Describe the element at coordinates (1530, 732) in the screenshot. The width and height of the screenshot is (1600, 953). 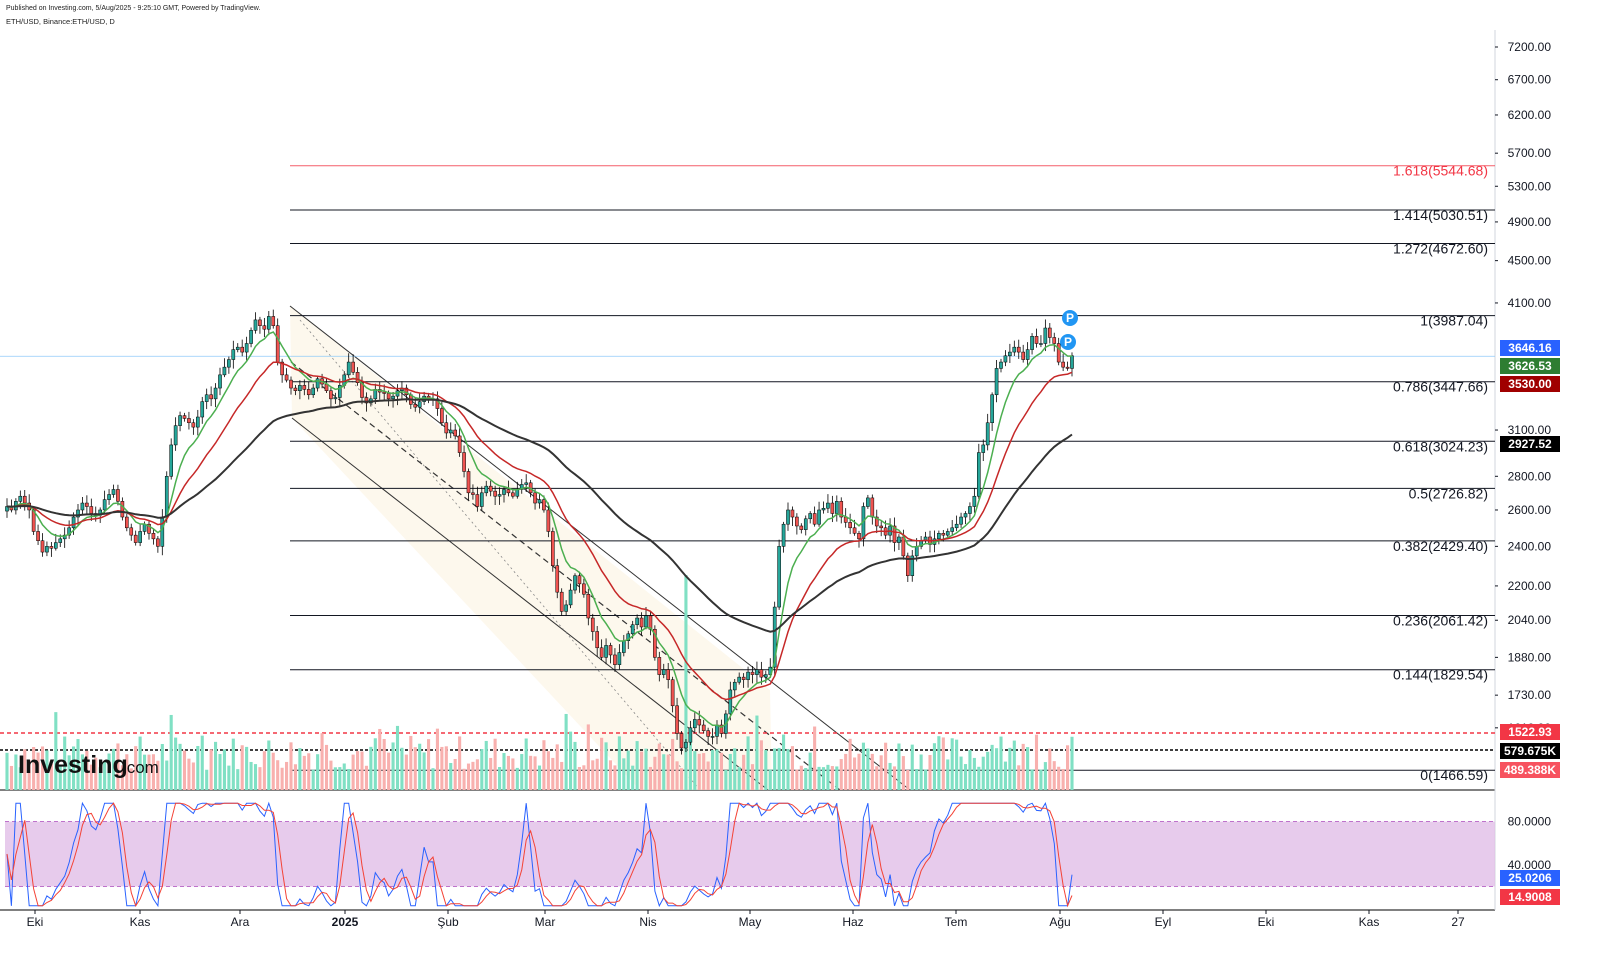
I see `price-tag-text: 1522.93` at that location.